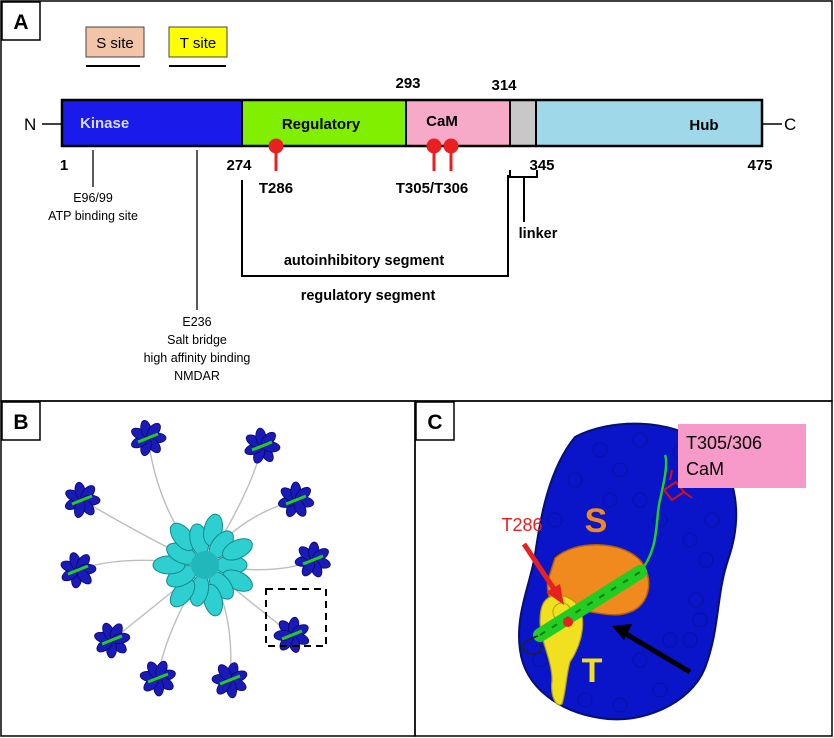 Image resolution: width=834 pixels, height=738 pixels. What do you see at coordinates (276, 154) in the screenshot?
I see `phospho-pin-t286` at bounding box center [276, 154].